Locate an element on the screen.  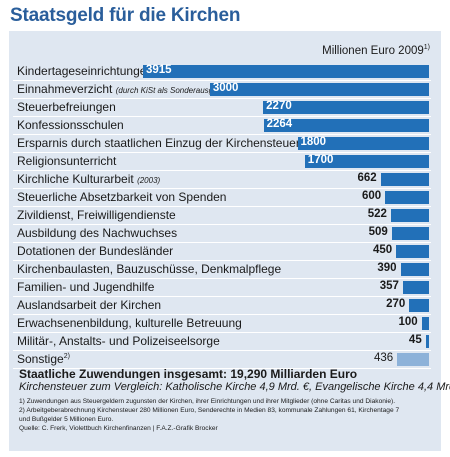
bar-label-text: Militär-, Anstalts- und Polizeiseelsorge is located at coordinates (118, 341).